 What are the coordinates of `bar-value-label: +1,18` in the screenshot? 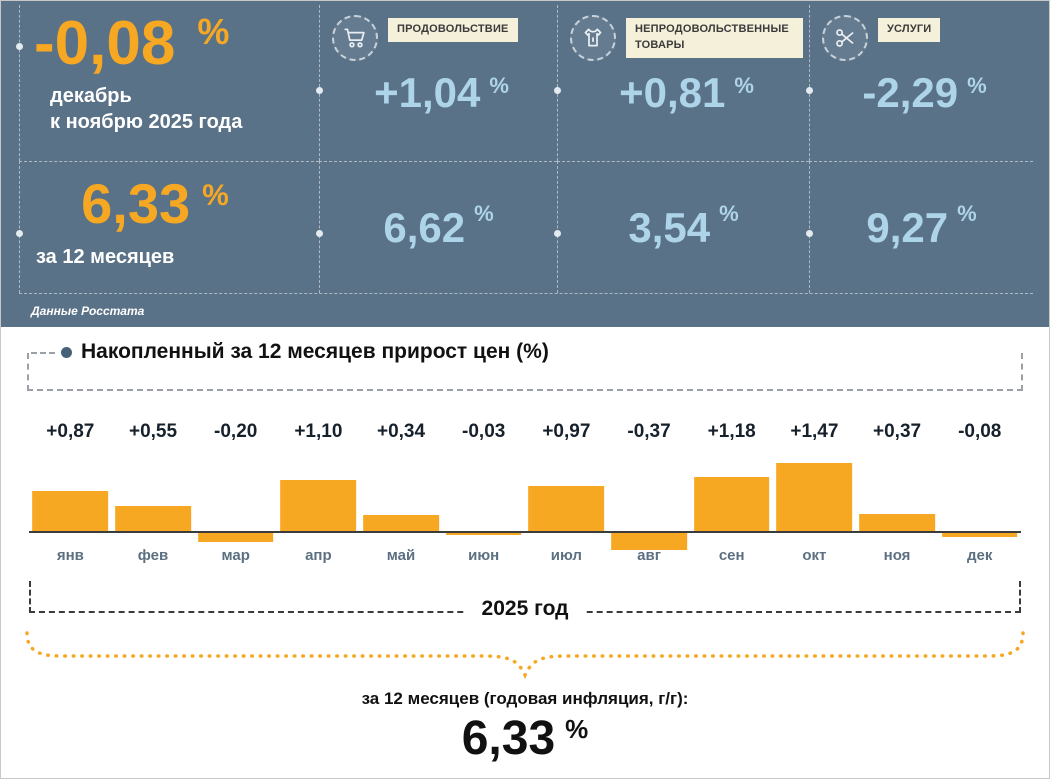 It's located at (731, 431).